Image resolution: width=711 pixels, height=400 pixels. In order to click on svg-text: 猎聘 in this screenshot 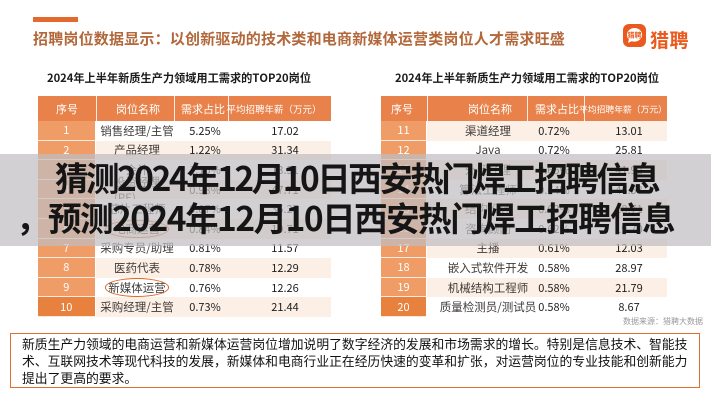, I will do `click(635, 35)`.